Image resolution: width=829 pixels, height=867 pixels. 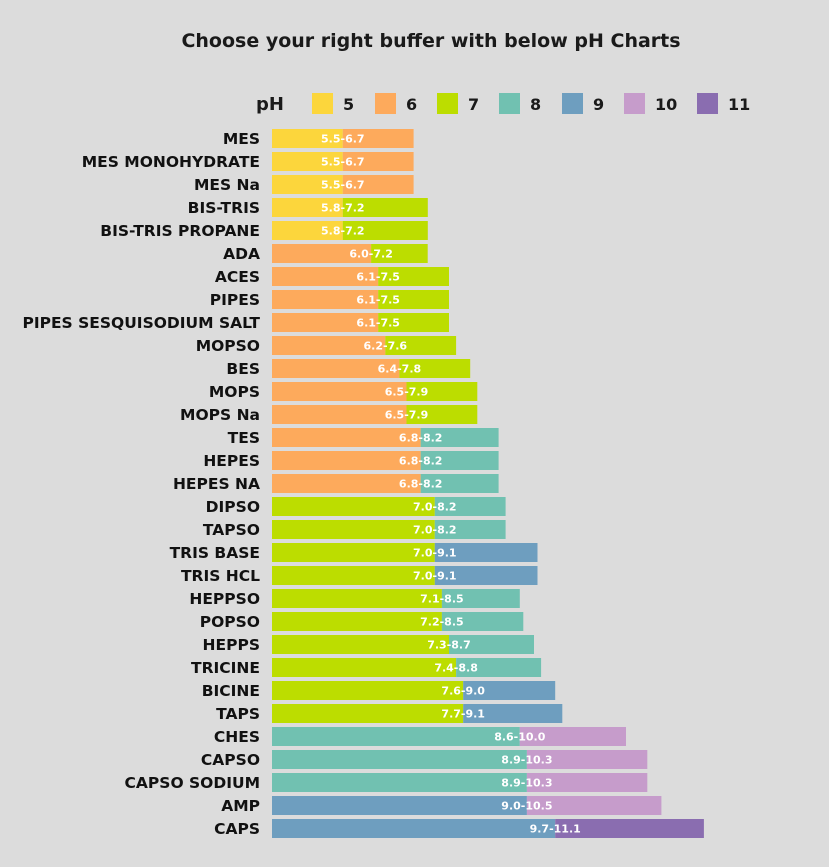 What do you see at coordinates (171, 162) in the screenshot?
I see `category-label-mes-monohydrate: MES MONOHYDRATE` at bounding box center [171, 162].